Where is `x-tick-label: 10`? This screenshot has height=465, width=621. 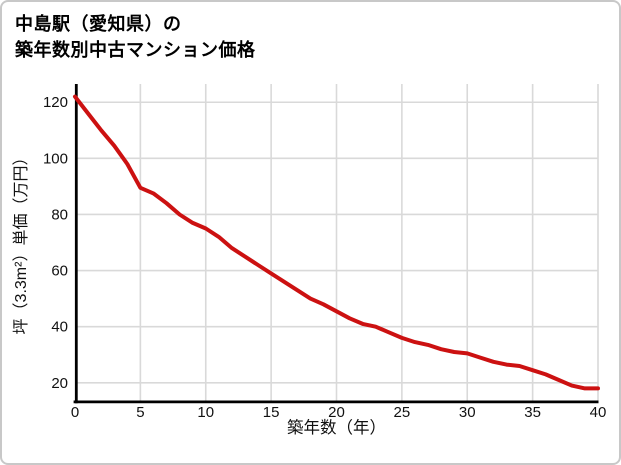 x-tick-label: 10 is located at coordinates (205, 412).